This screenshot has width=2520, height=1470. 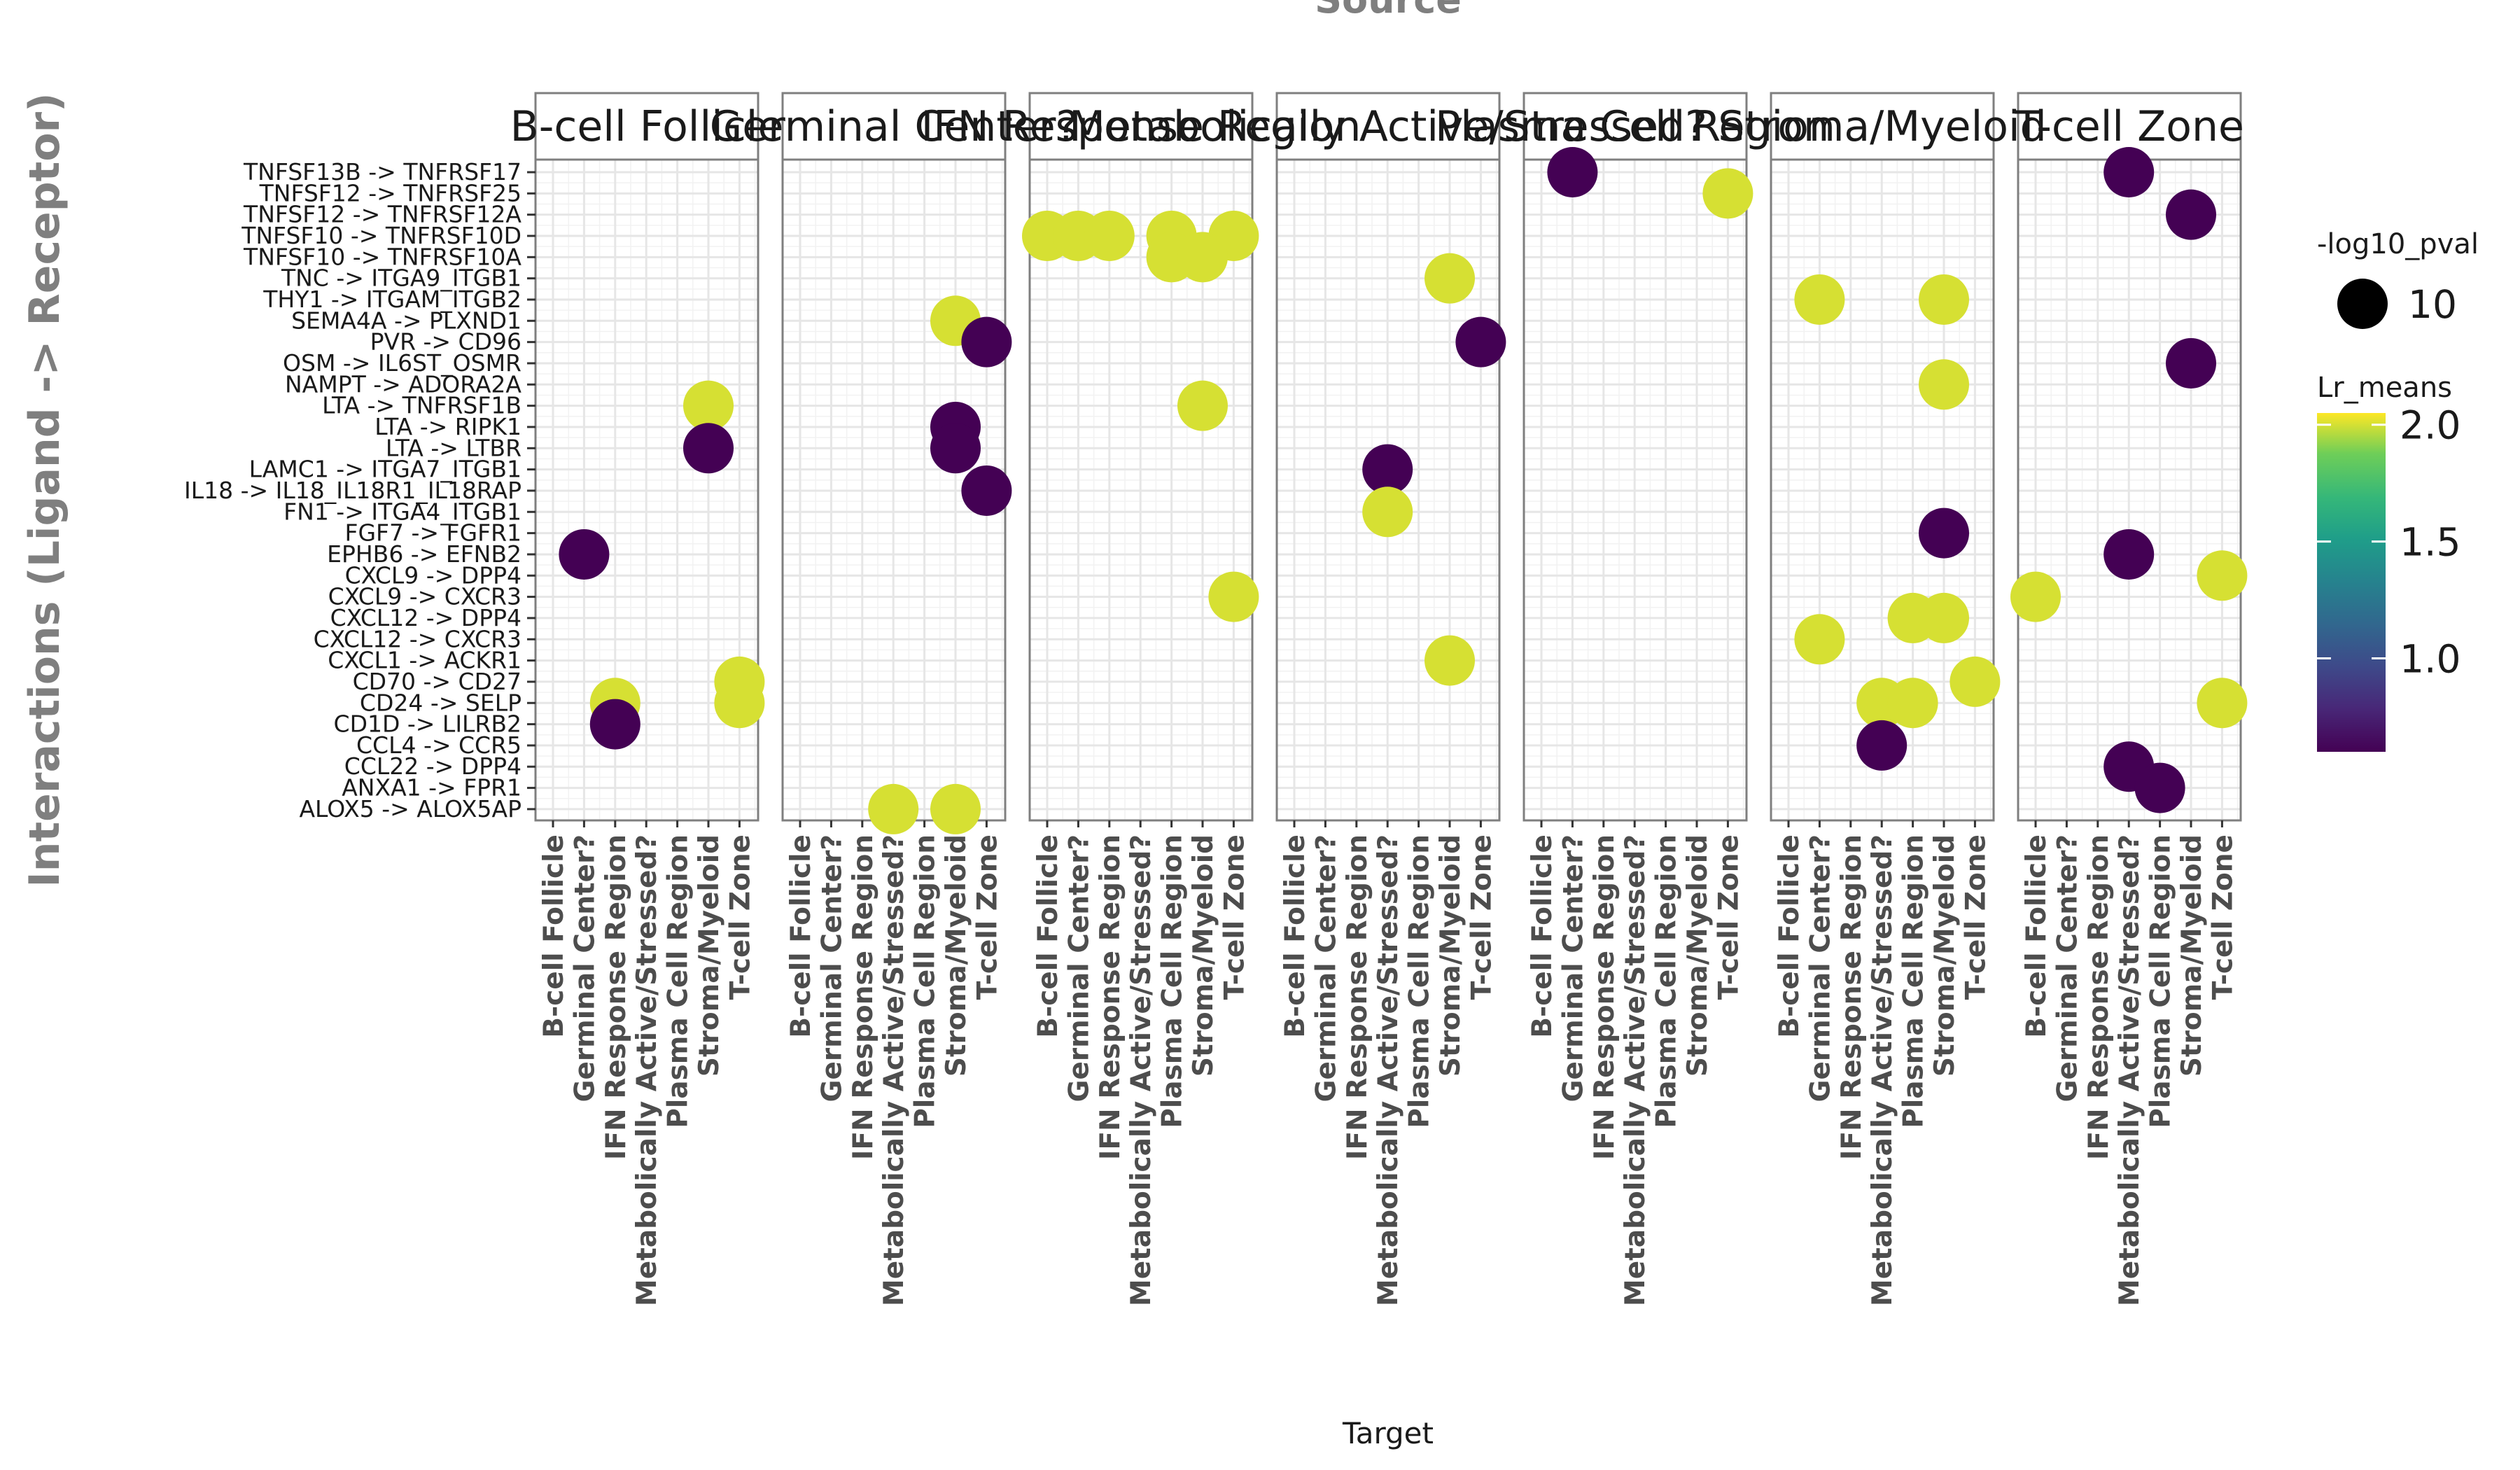 What do you see at coordinates (2384, 388) in the screenshot?
I see `color-legend-title: Lr_means` at bounding box center [2384, 388].